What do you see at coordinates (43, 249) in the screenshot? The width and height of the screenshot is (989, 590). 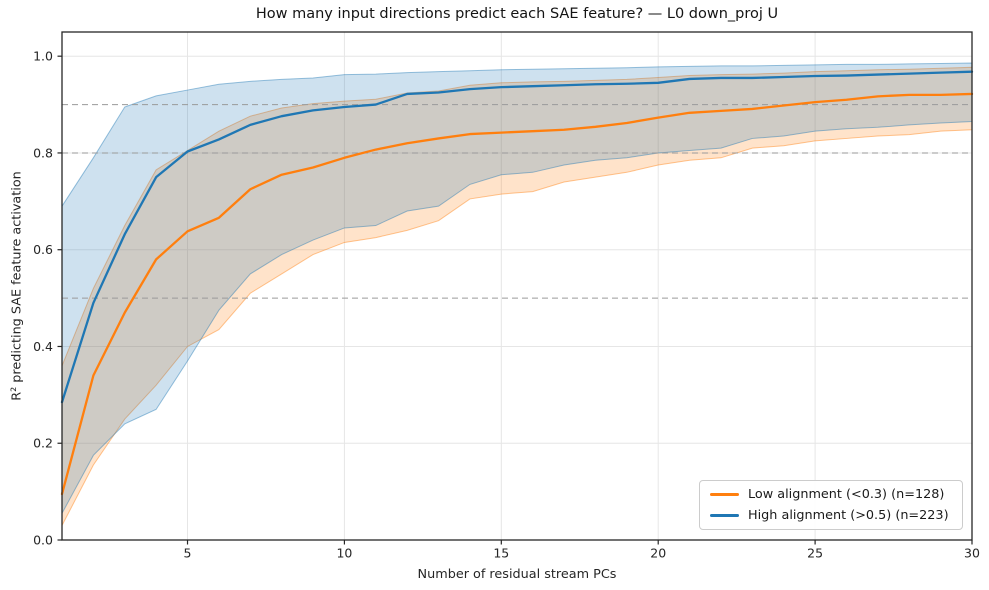 I see `y-tick-label: 0.6` at bounding box center [43, 249].